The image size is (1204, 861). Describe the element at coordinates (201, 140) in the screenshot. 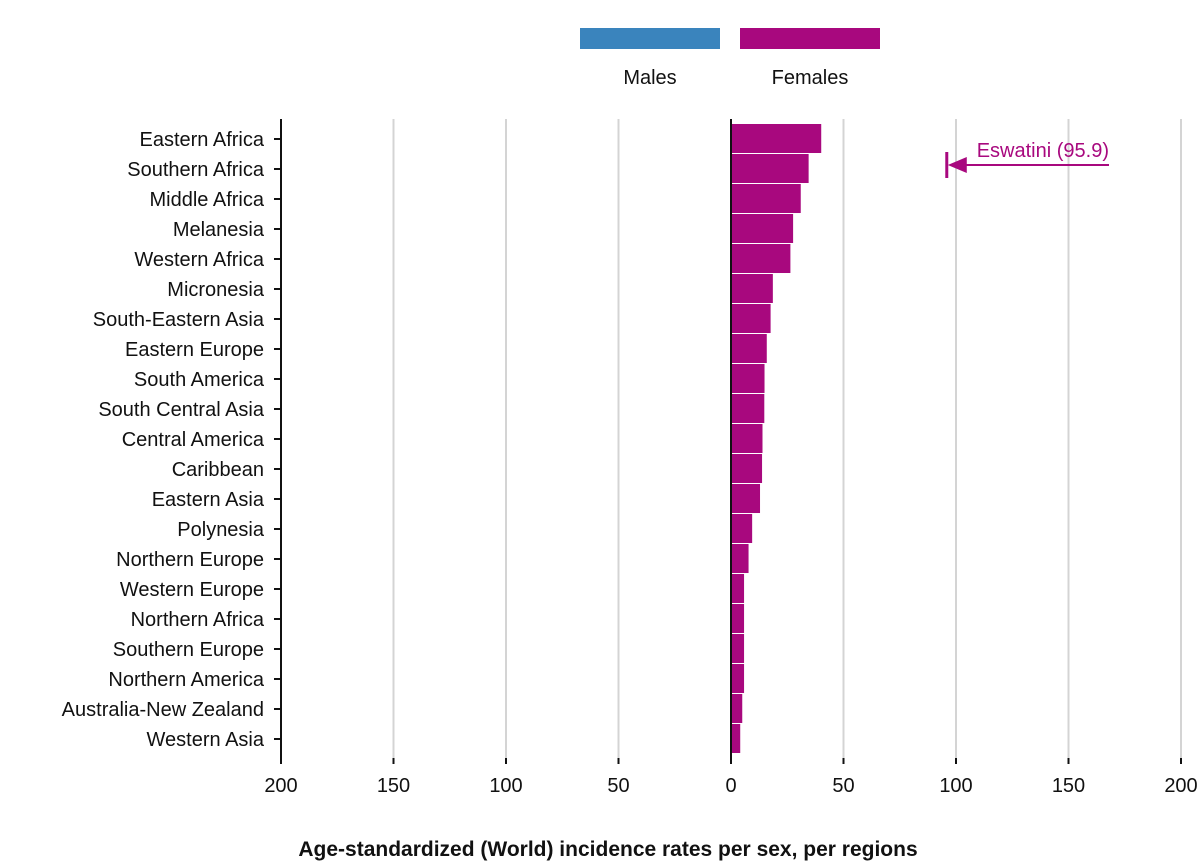

I see `category-label-eastern-africa: Eastern Africa` at that location.